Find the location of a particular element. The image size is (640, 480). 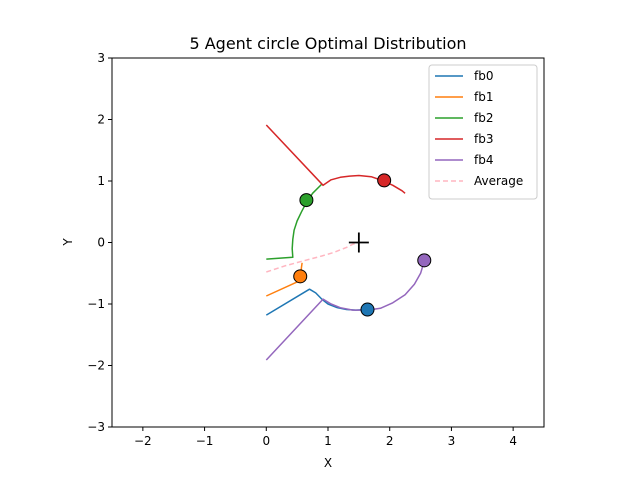

chart-title: 5 Agent circle Optimal Distribution is located at coordinates (327, 43).